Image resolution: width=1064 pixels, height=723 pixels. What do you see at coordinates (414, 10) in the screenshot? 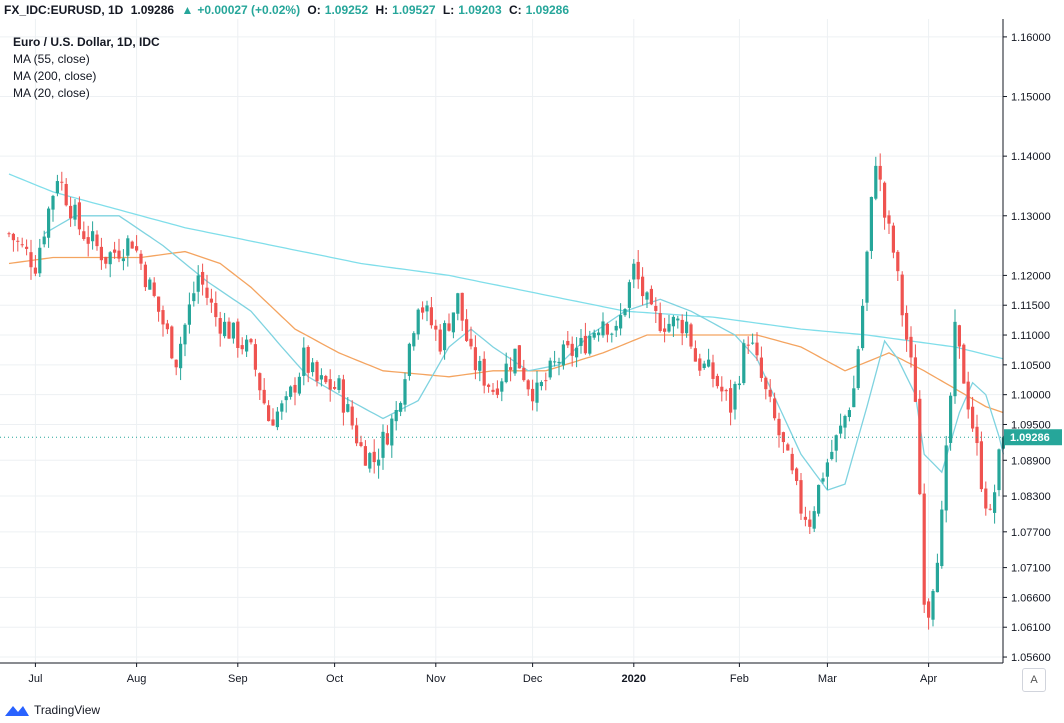
I see `high-value: 1.09527` at bounding box center [414, 10].